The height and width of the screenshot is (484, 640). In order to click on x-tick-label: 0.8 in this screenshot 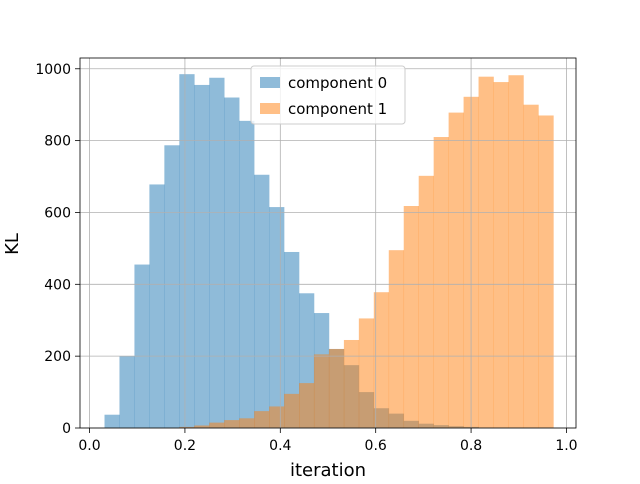, I will do `click(471, 446)`.